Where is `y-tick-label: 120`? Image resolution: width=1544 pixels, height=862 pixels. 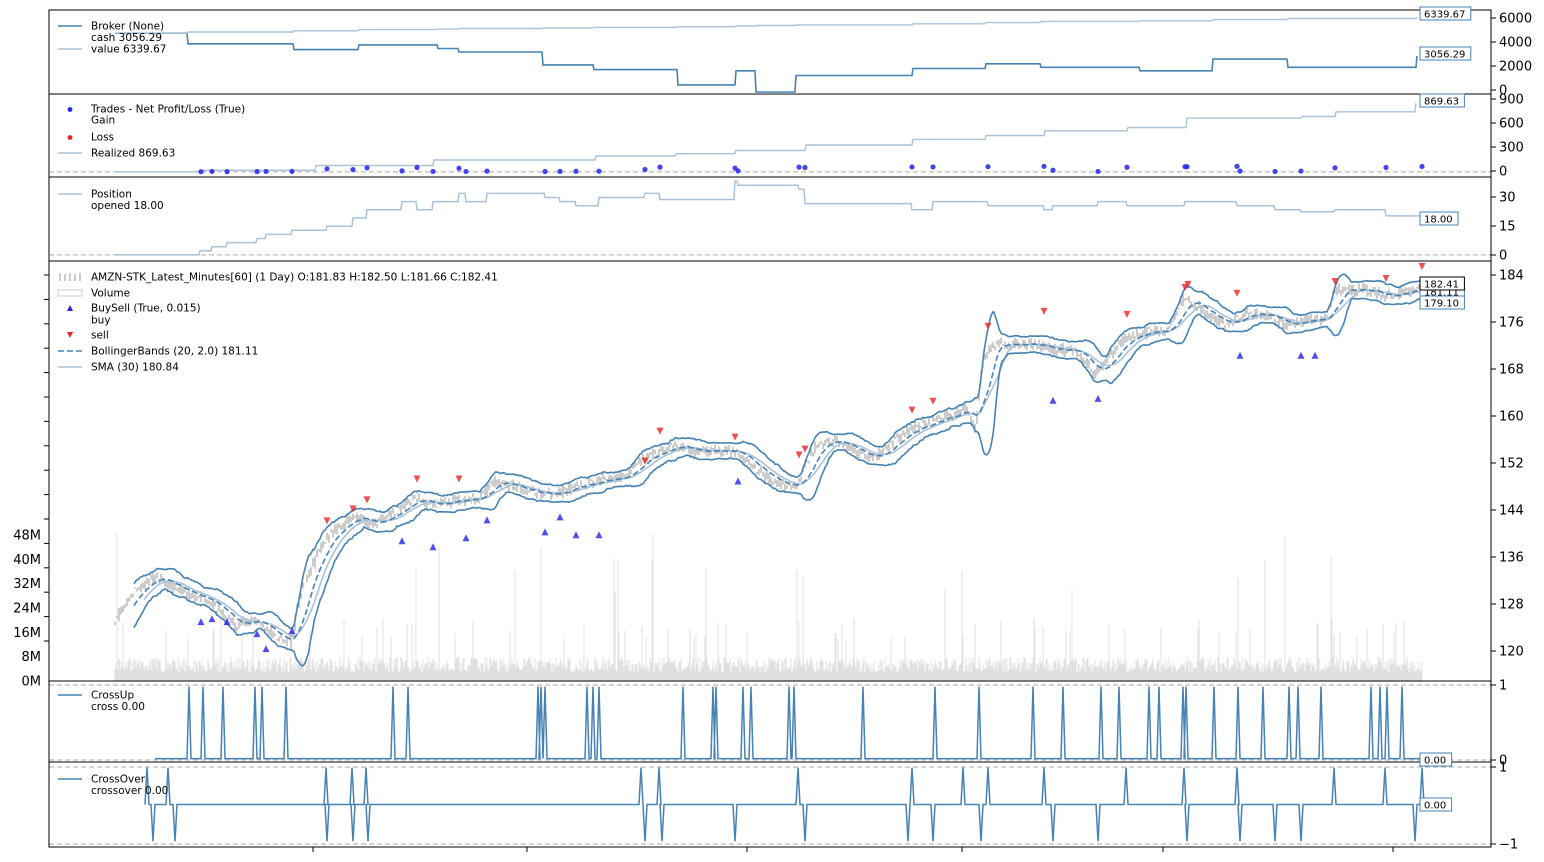
y-tick-label: 120 is located at coordinates (1511, 652).